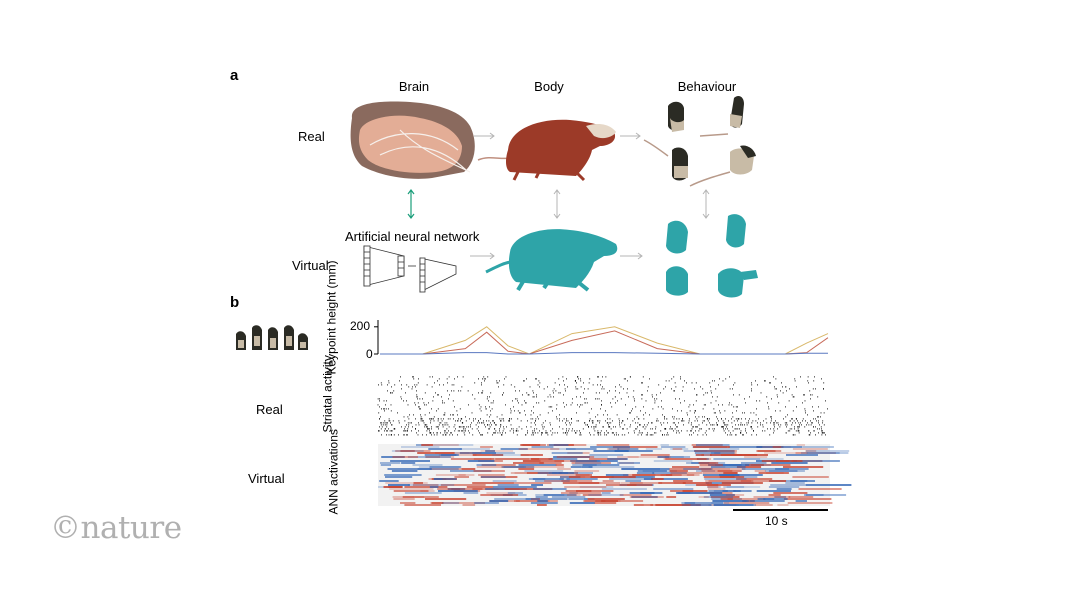  I want to click on striatal-activity-raster, so click(602, 406).